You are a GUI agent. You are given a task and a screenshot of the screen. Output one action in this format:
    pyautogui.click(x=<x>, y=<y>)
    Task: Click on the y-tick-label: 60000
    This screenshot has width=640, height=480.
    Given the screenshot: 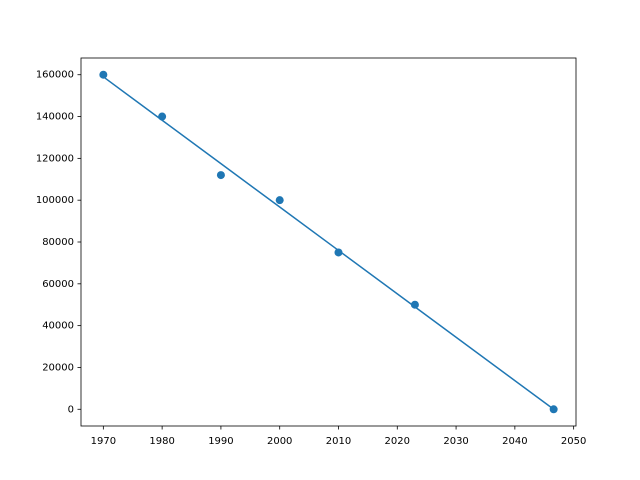 What is the action you would take?
    pyautogui.click(x=58, y=284)
    